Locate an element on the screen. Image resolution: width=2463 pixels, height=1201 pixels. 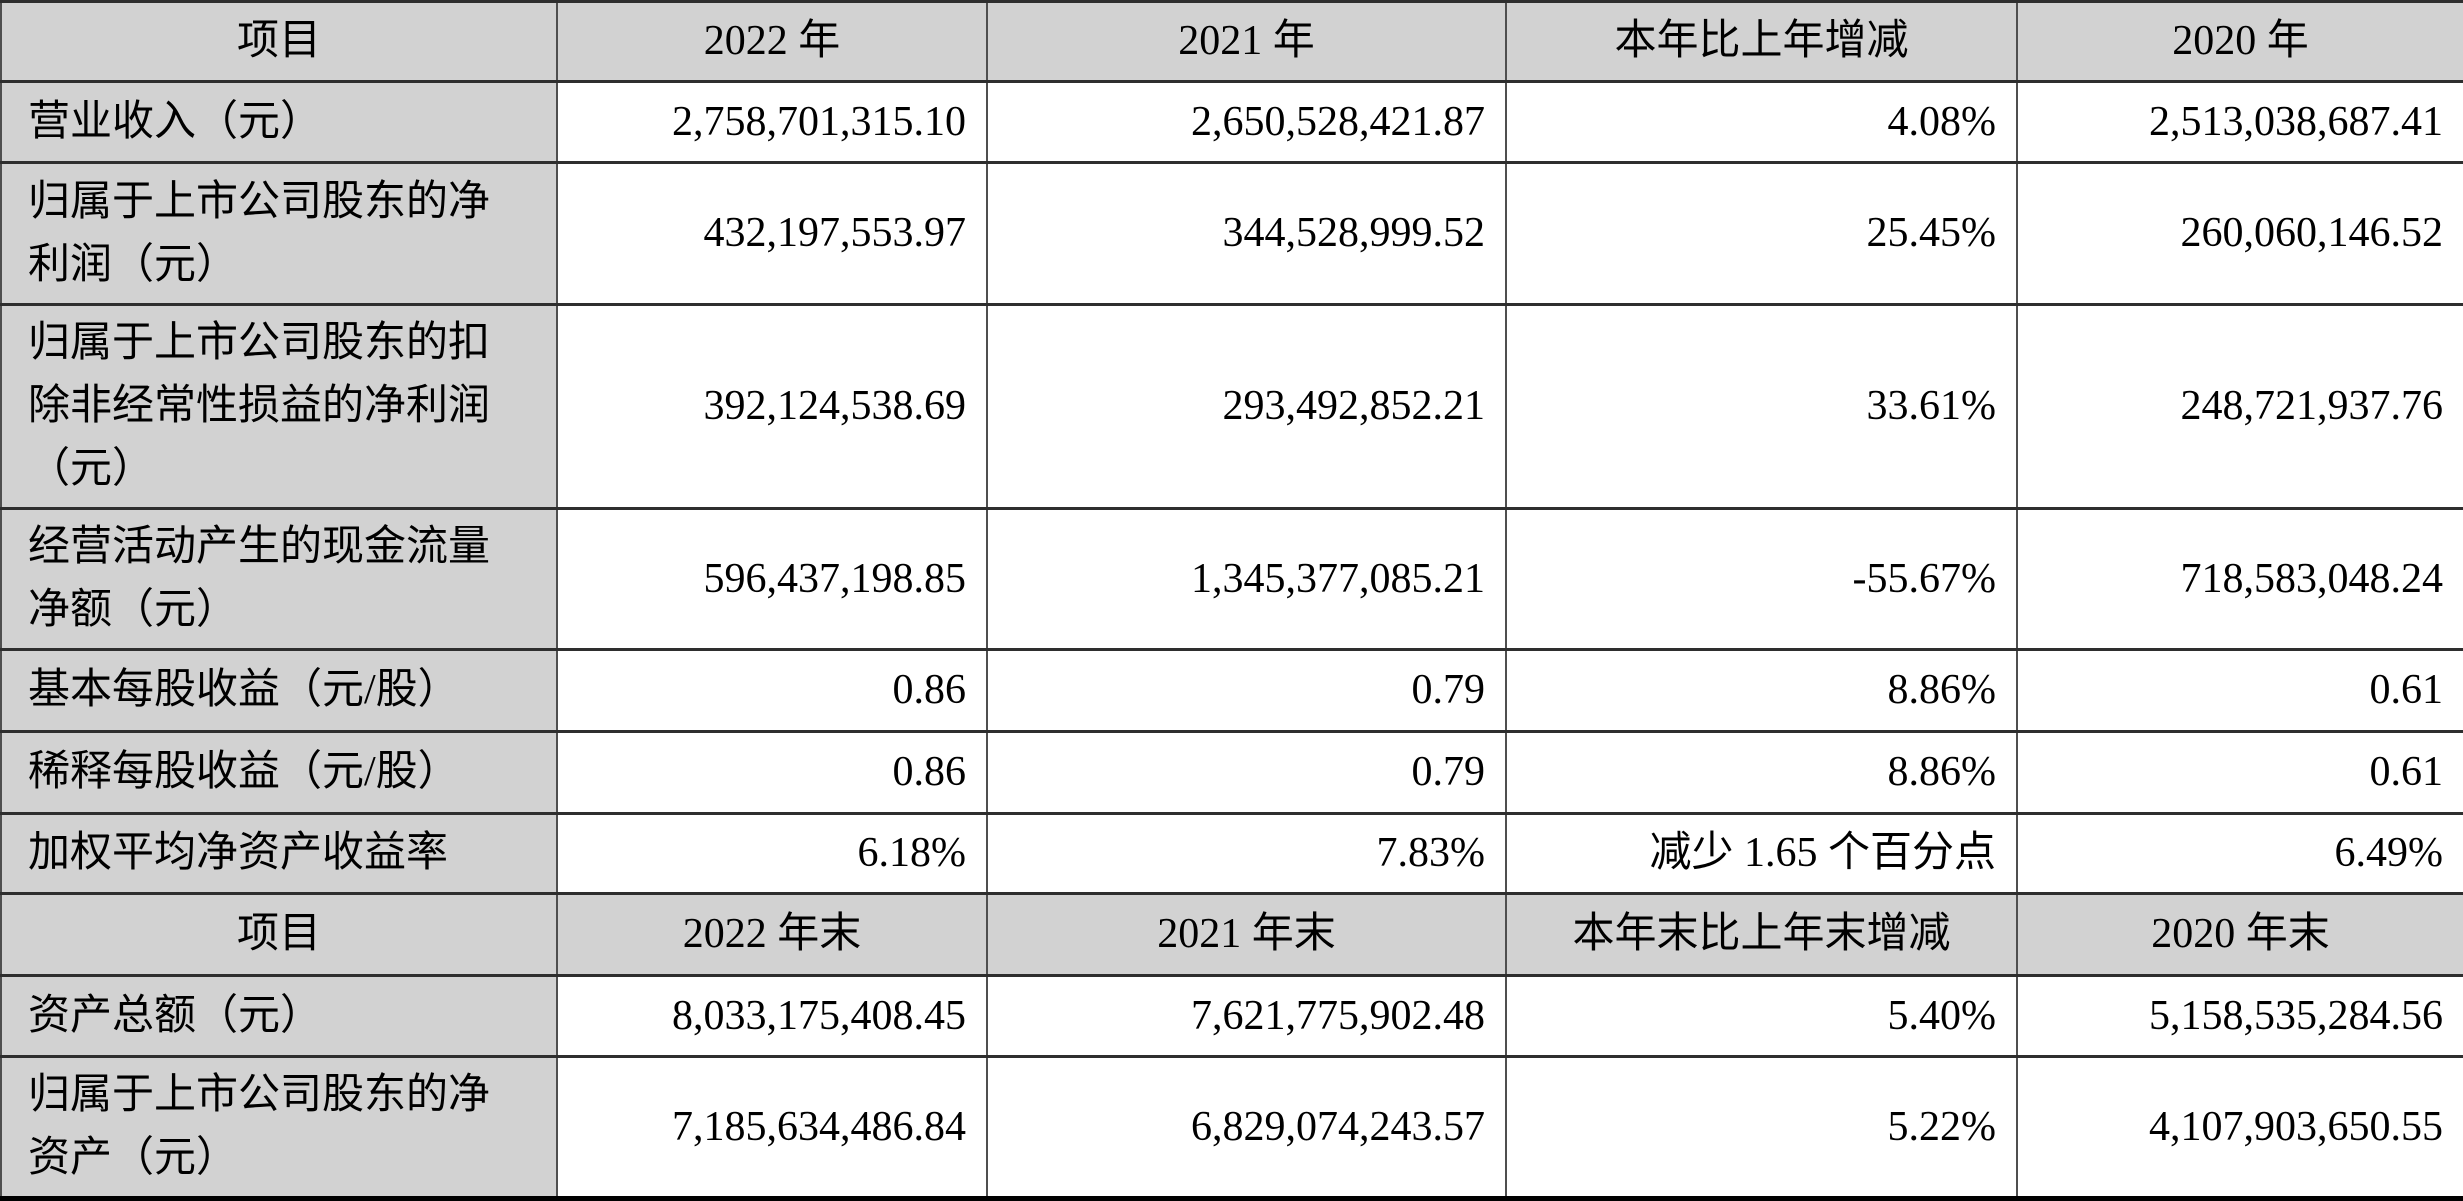
value-2020: 248,721,937.76 is located at coordinates (2239, 406).